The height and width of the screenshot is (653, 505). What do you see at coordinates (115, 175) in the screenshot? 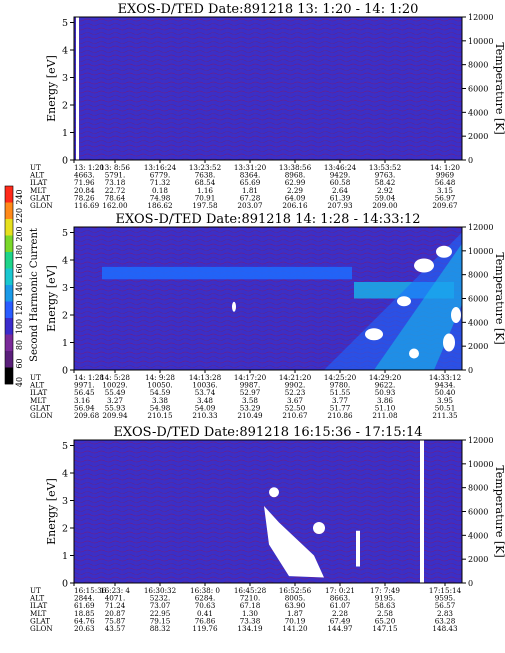
I see `ephemeris-value: 5791.` at bounding box center [115, 175].